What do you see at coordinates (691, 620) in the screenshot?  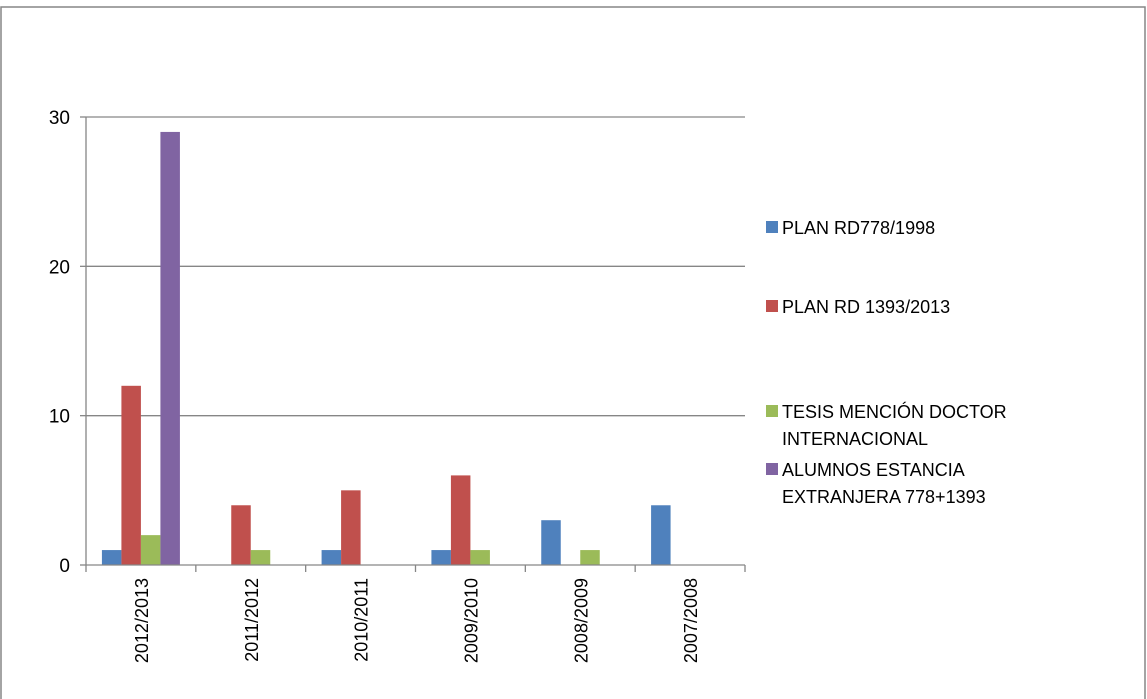 I see `x-tick-label: 2007/2008` at bounding box center [691, 620].